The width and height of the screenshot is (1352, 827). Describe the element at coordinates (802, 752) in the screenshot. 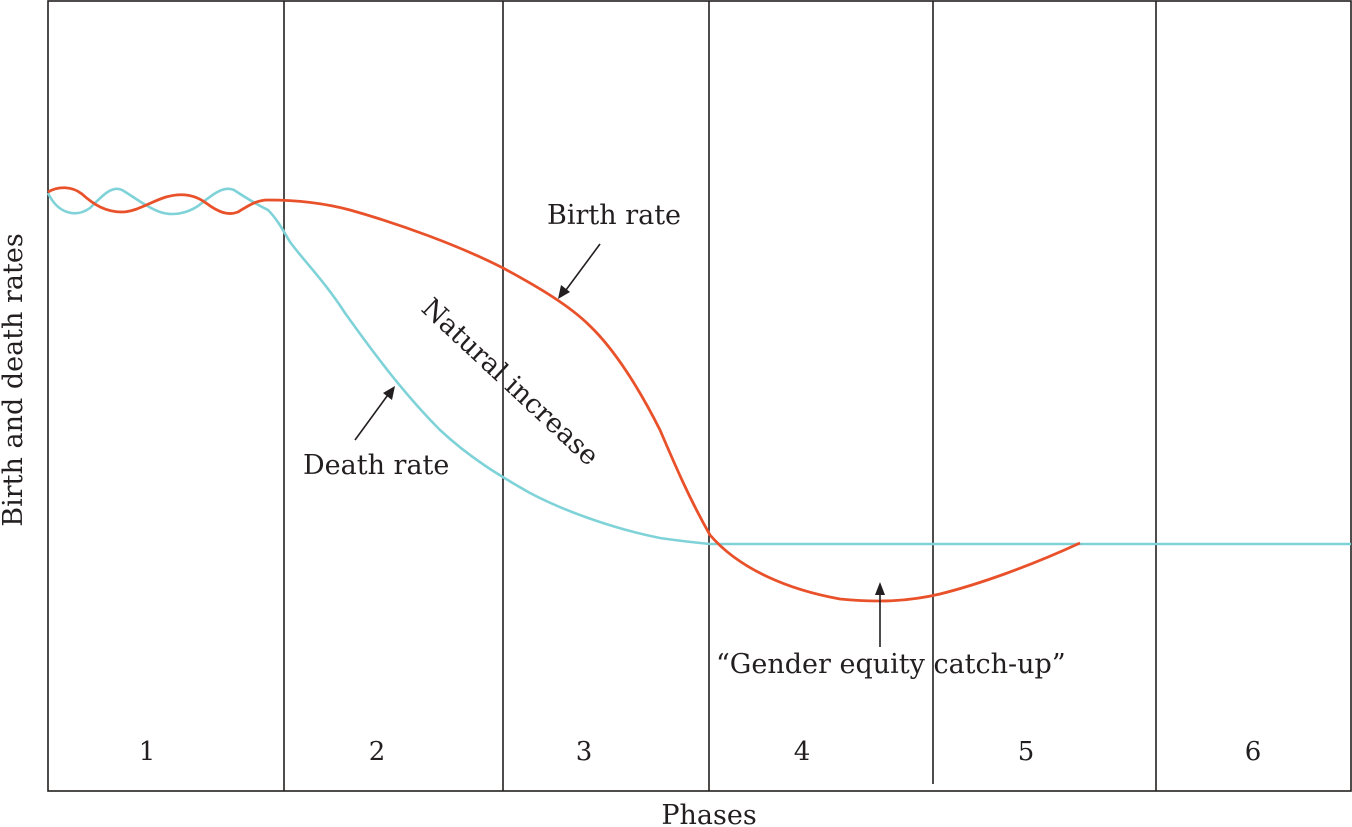

I see `phase-label-4: 4` at that location.